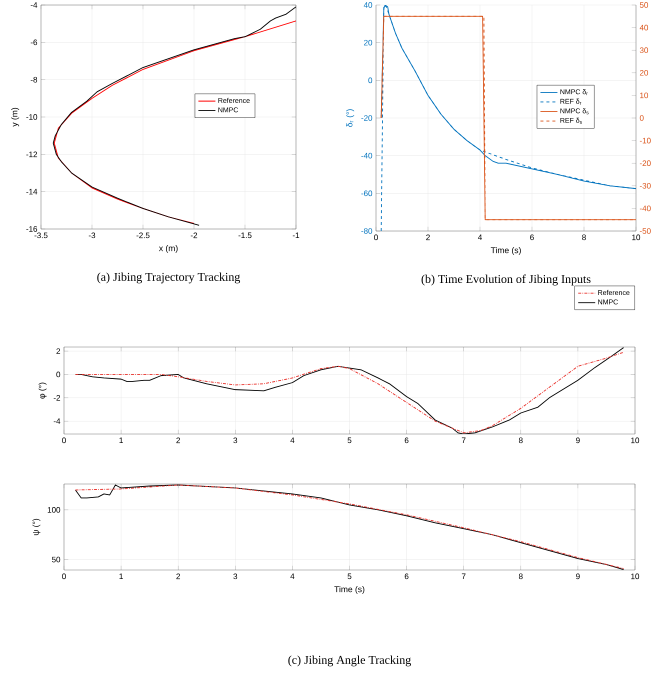 The image size is (657, 673). Describe the element at coordinates (350, 118) in the screenshot. I see `y-axis-title: δ$_{r}$ (°)` at that location.